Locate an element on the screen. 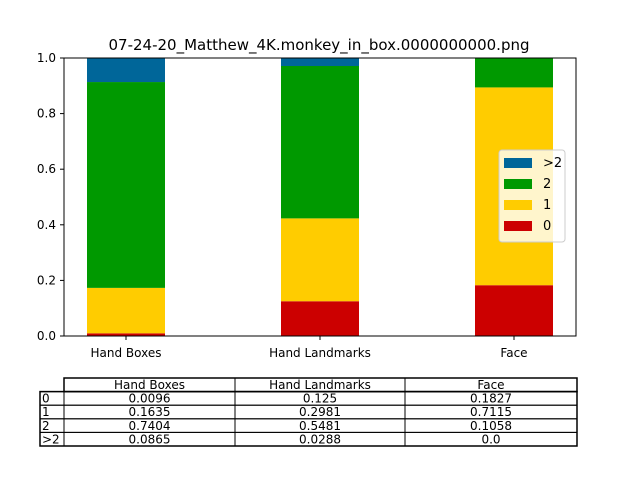 Image resolution: width=640 pixels, height=484 pixels. table-cell-value: 0.1827 is located at coordinates (491, 399).